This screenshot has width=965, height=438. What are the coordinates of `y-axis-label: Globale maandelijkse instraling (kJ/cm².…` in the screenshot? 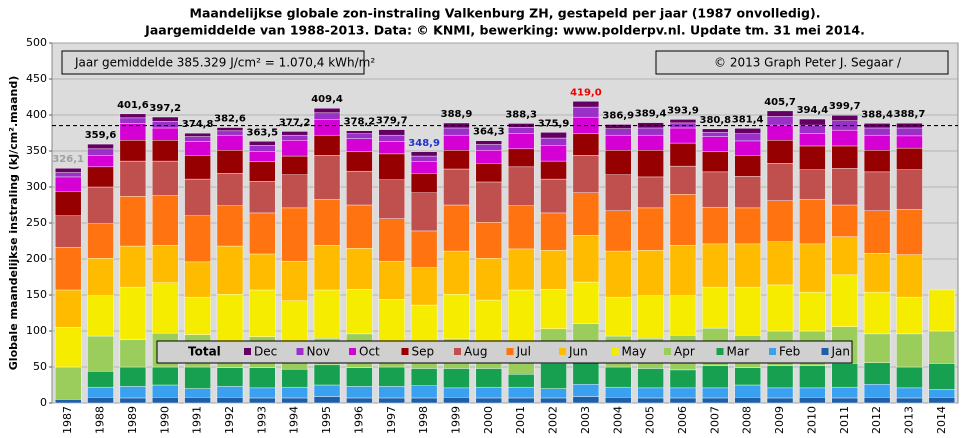 It's located at (13, 223).